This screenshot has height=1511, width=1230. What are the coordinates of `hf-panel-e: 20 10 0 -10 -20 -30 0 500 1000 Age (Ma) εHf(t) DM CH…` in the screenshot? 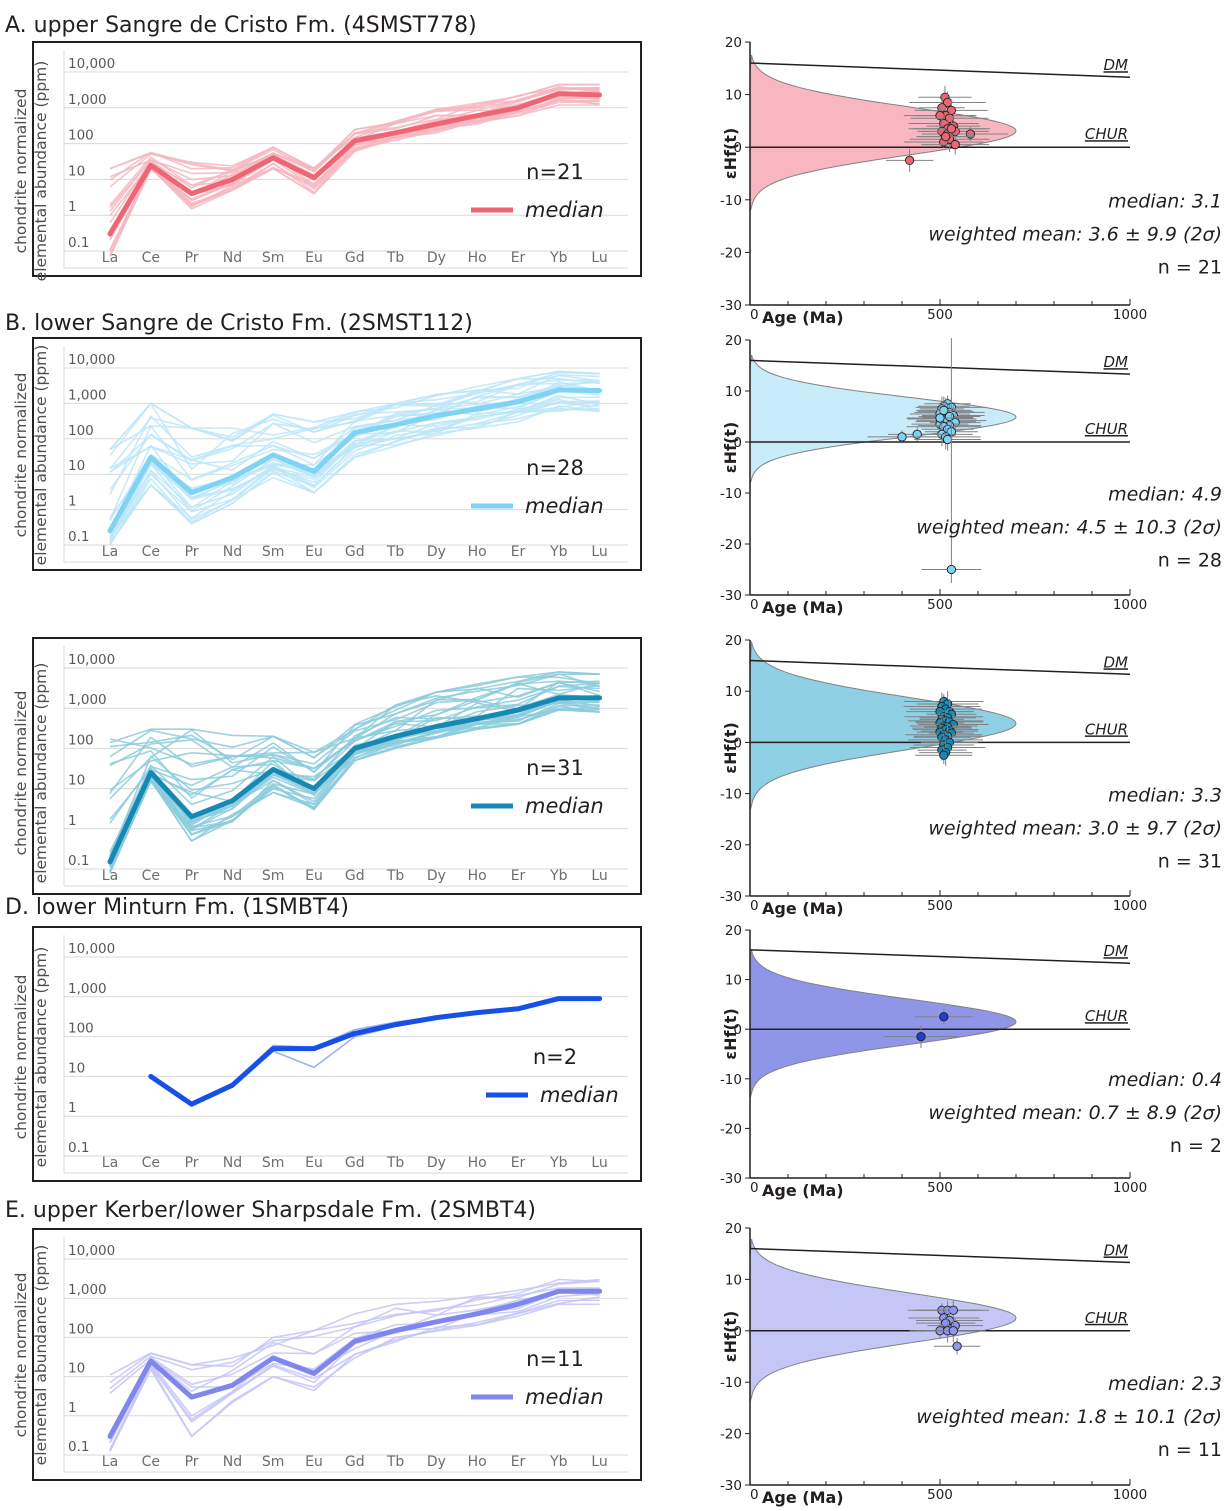 It's located at (971, 1364).